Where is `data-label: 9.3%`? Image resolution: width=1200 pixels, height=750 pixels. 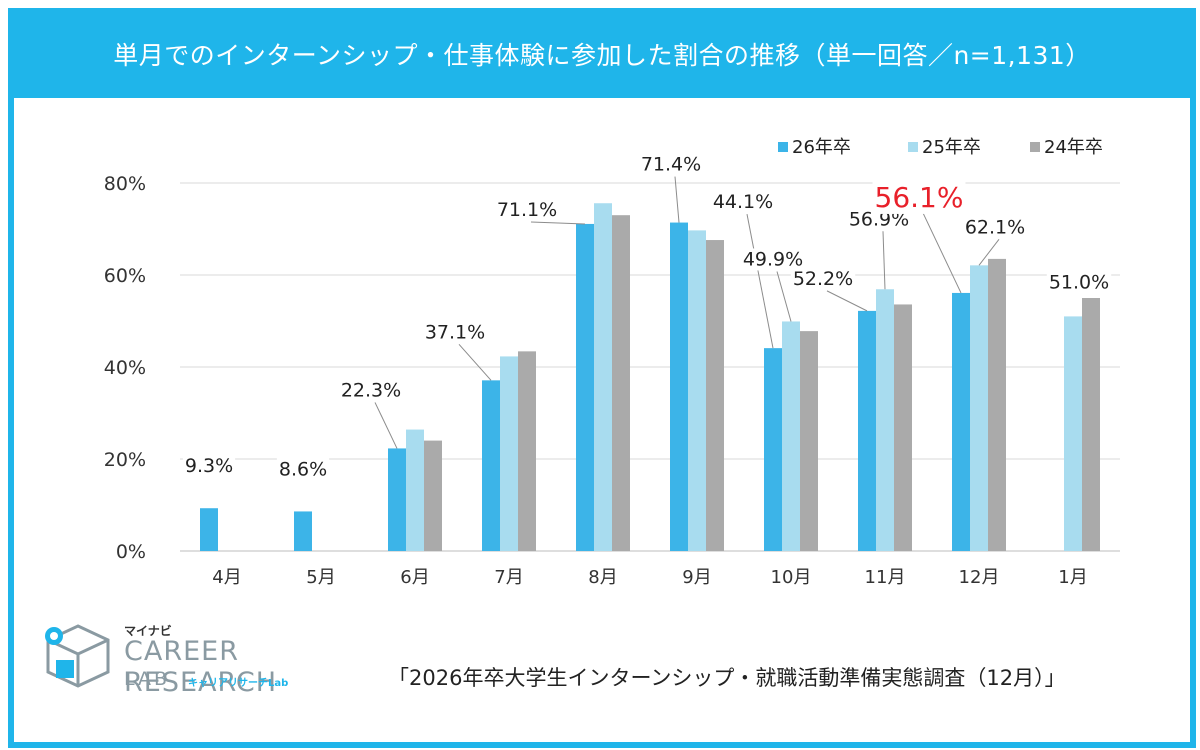 data-label: 9.3% is located at coordinates (209, 466).